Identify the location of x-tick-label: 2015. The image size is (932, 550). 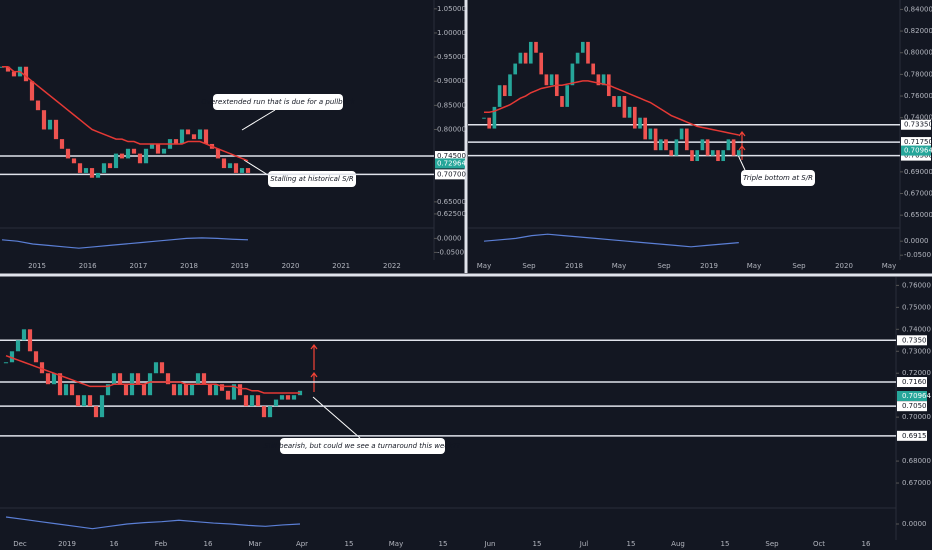
(37, 266).